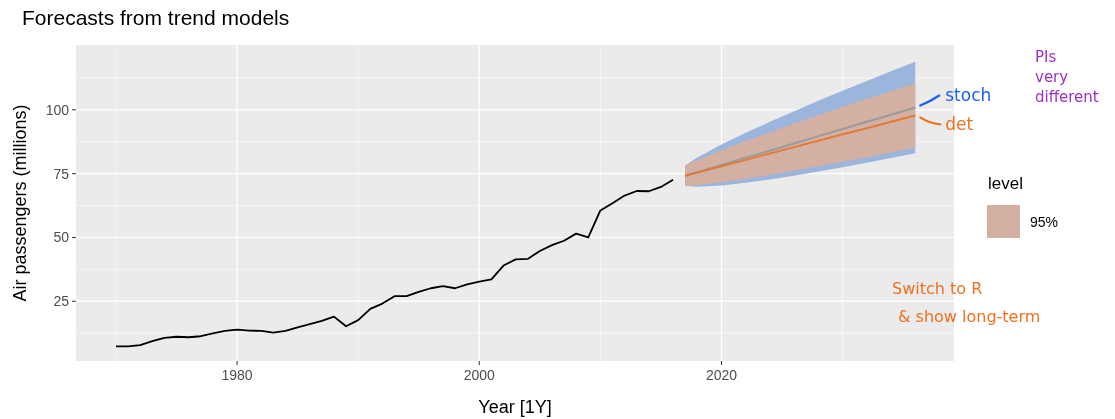 This screenshot has height=419, width=1115. Describe the element at coordinates (479, 375) in the screenshot. I see `x-tick-label: 2000` at that location.